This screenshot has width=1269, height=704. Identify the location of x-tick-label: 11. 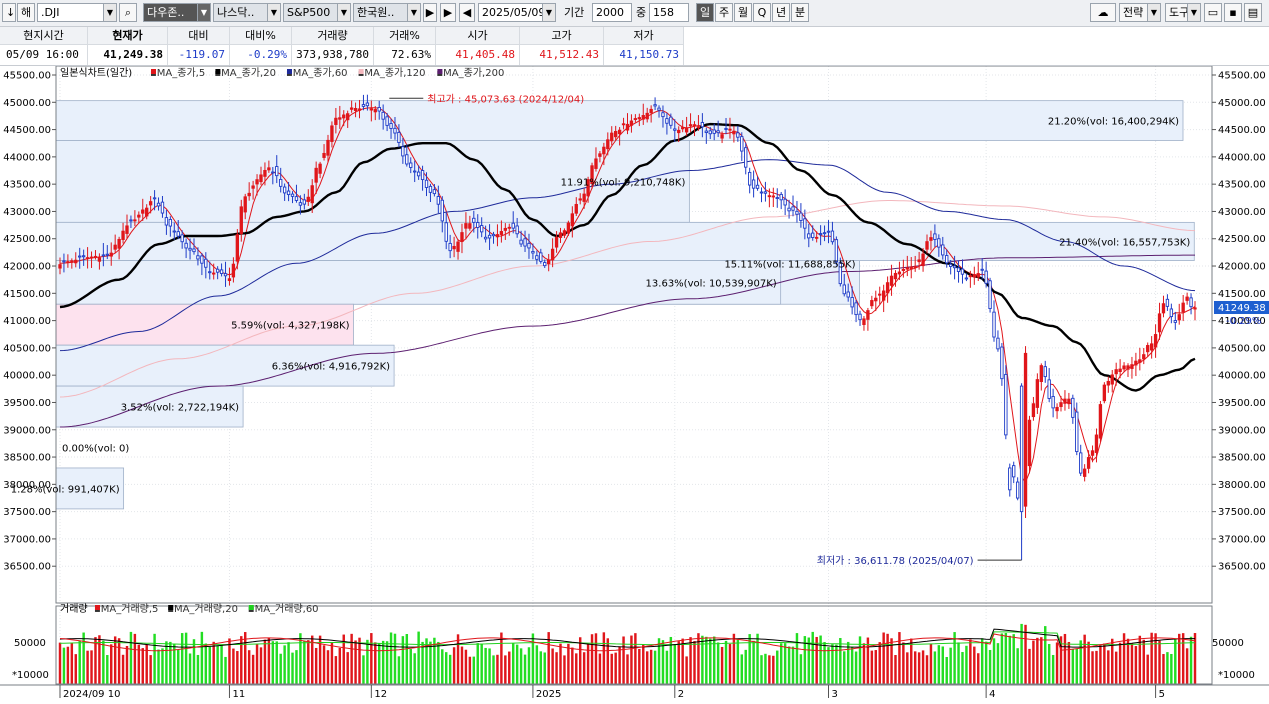
(238, 694).